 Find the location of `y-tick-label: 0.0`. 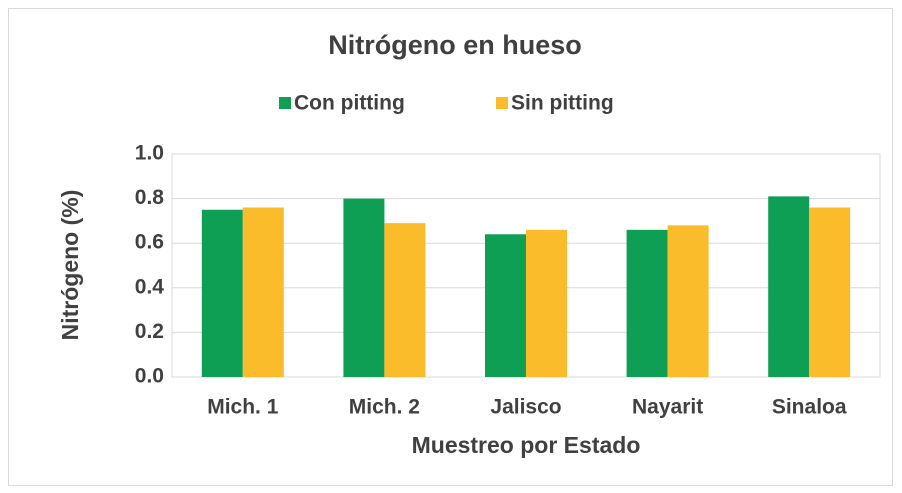

y-tick-label: 0.0 is located at coordinates (149, 376).